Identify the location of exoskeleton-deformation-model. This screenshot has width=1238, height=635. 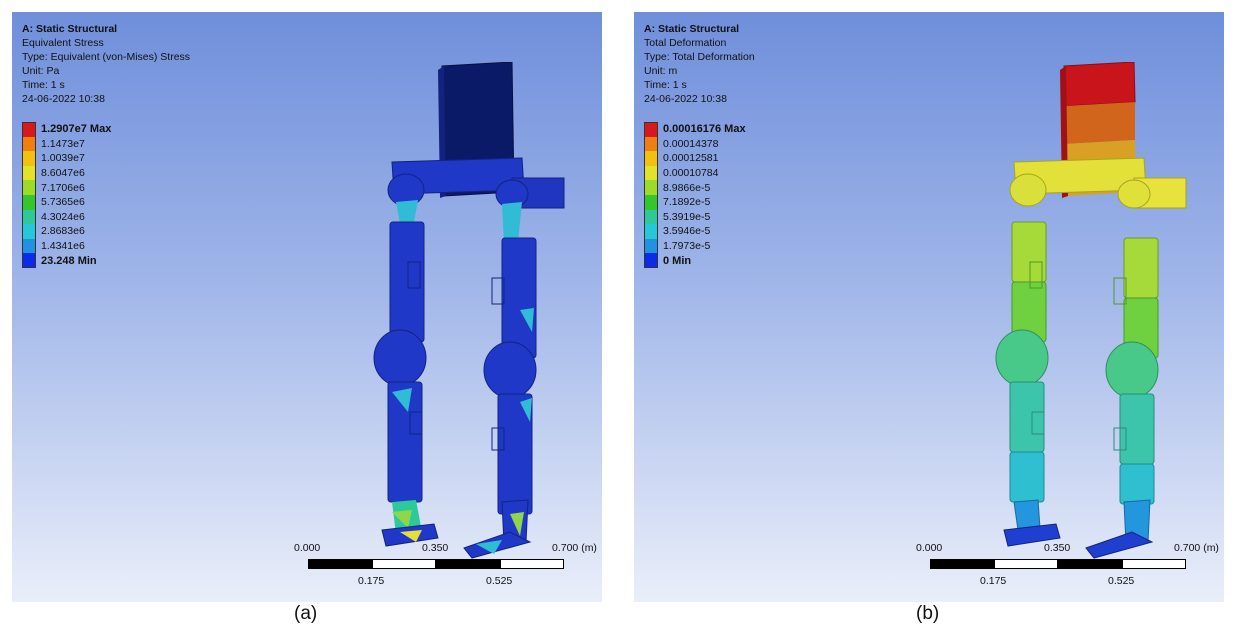
(1089, 312).